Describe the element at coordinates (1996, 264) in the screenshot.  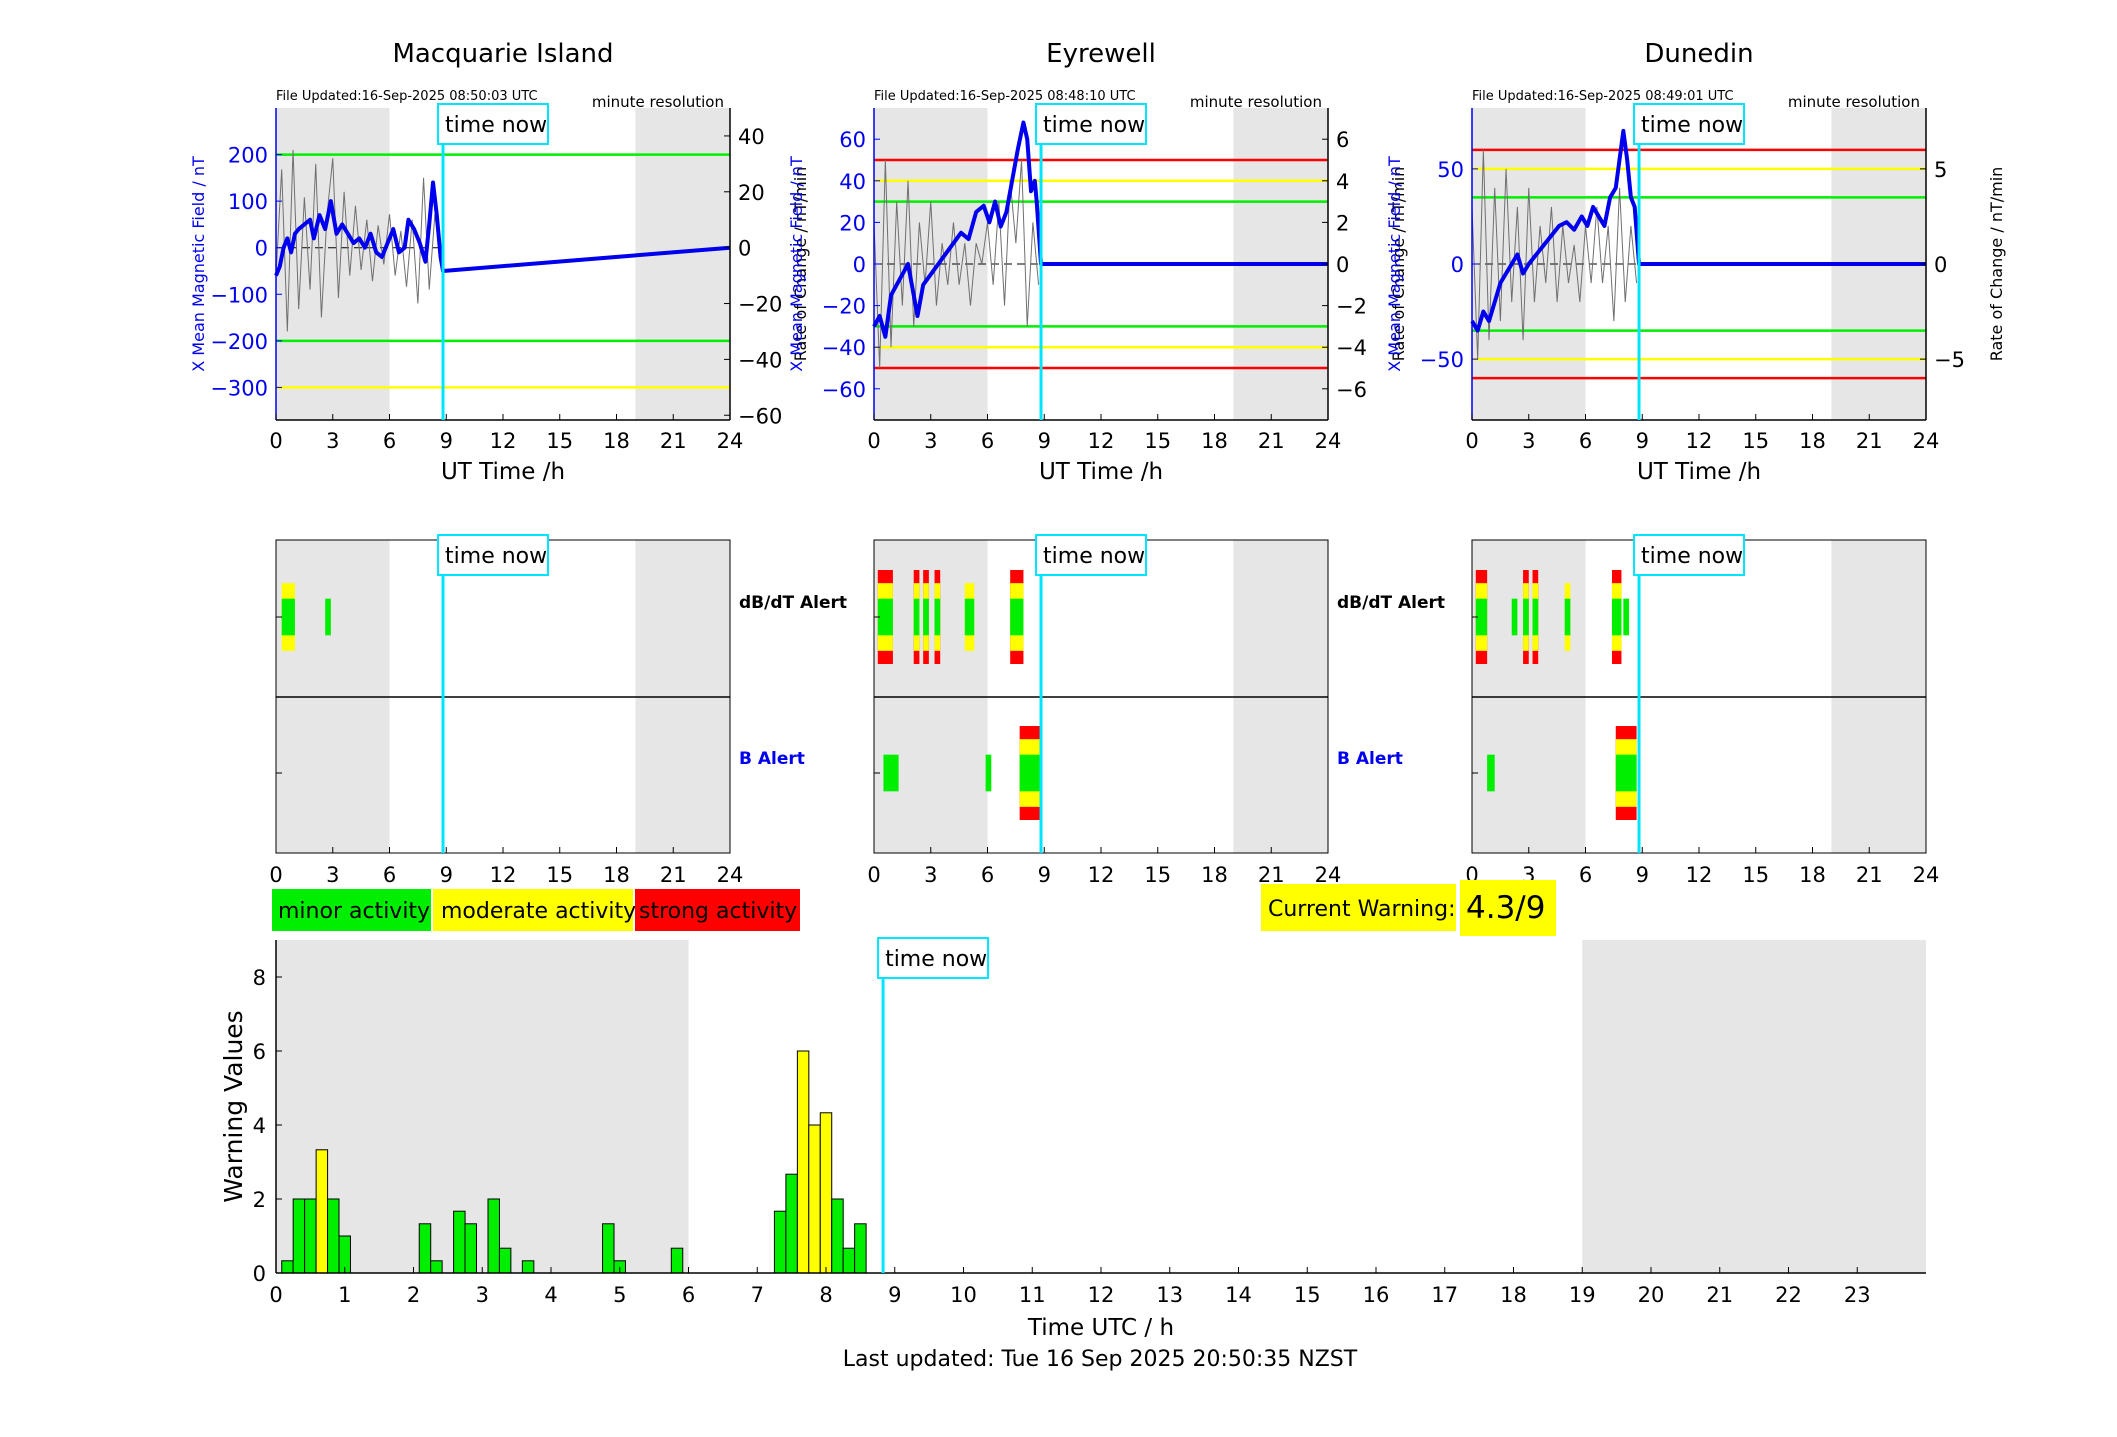
I see `y-right-axis-label: Rate of Change / nT/min` at that location.